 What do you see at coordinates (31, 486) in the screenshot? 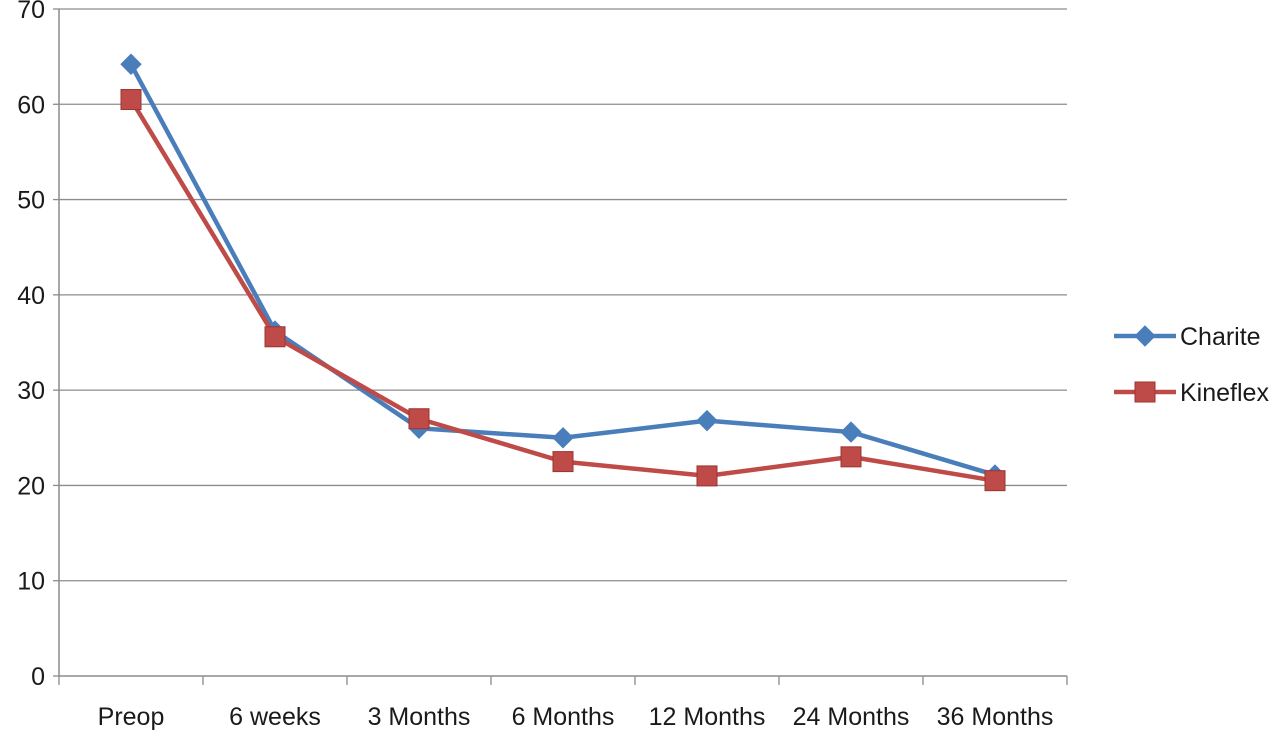
I see `y-tick-label: 20` at bounding box center [31, 486].